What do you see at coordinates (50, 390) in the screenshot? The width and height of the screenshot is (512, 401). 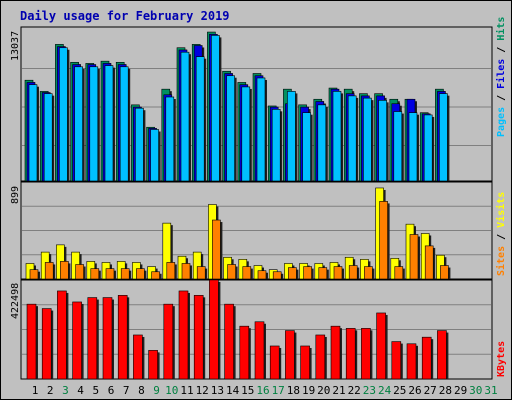 I see `x-tick-label: 2` at bounding box center [50, 390].